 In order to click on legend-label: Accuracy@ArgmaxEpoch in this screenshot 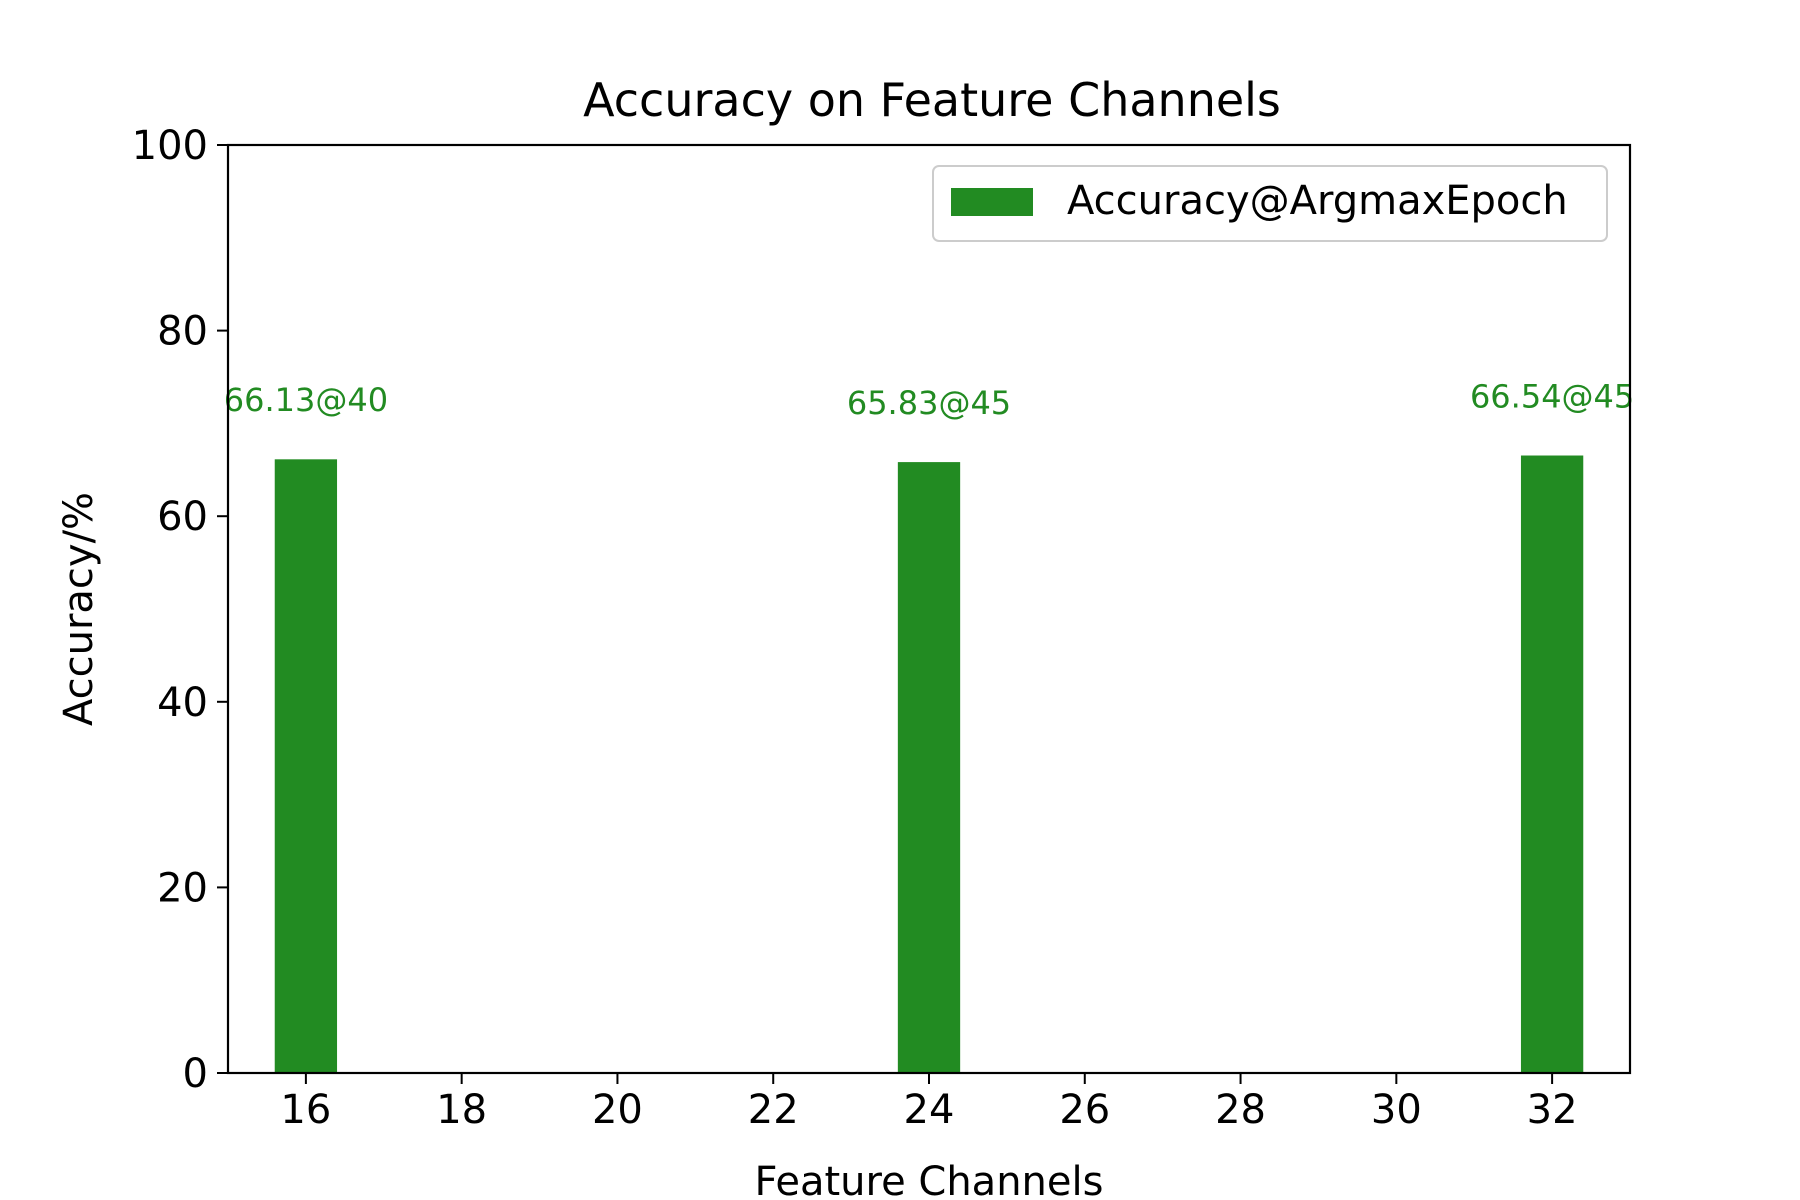, I will do `click(1317, 201)`.